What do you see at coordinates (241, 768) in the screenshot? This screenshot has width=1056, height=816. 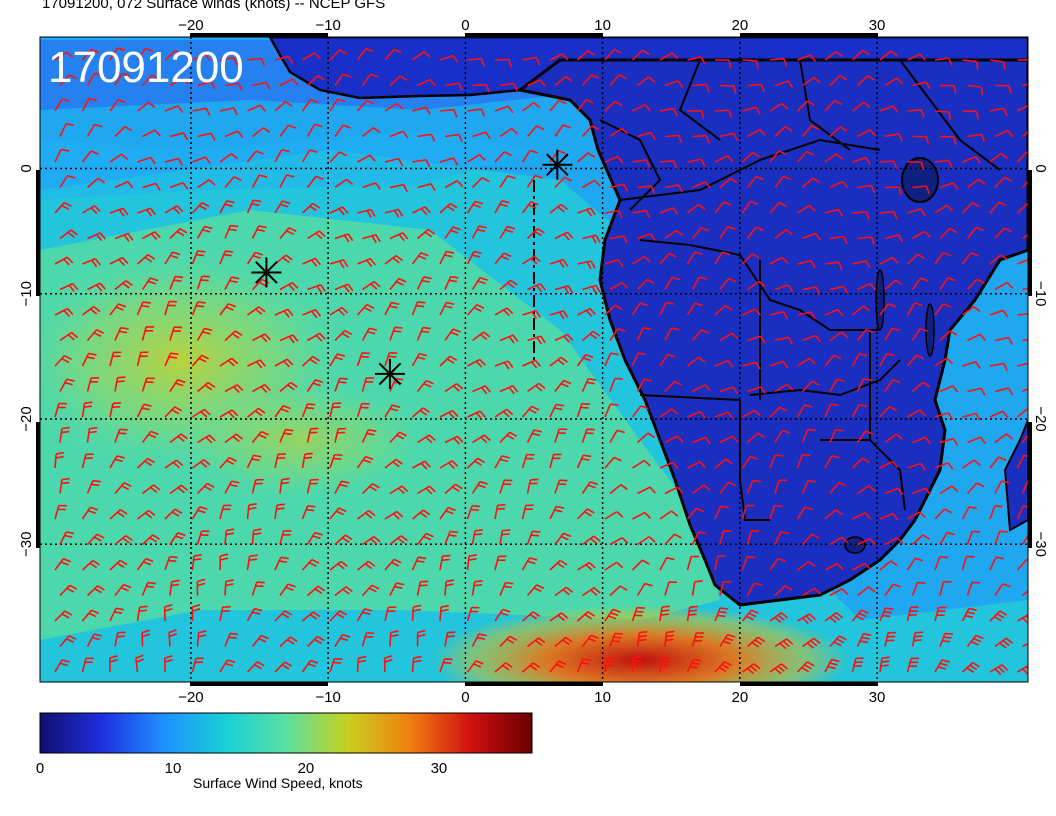 I see `colorbar-ticks: 0 10 20 30` at bounding box center [241, 768].